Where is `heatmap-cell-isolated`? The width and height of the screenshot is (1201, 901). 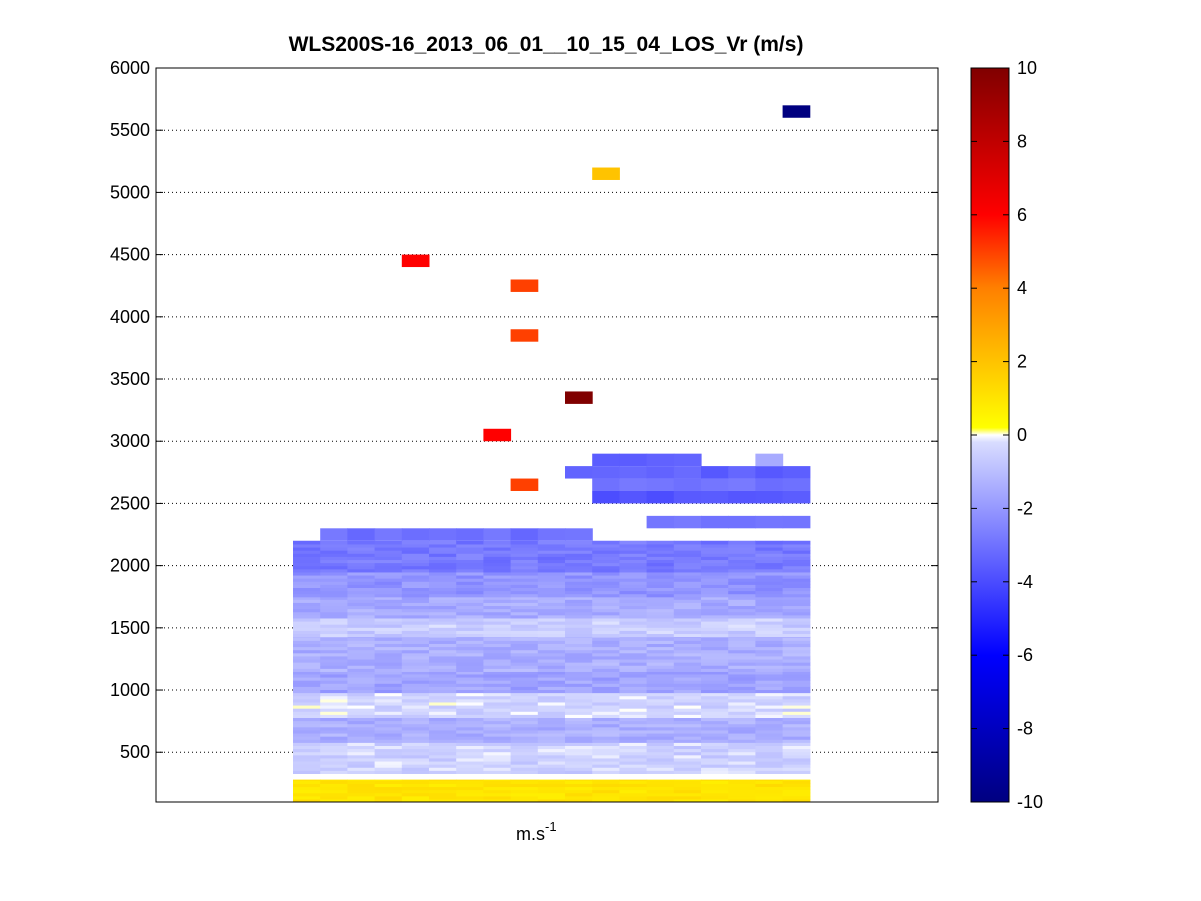 heatmap-cell-isolated is located at coordinates (524, 285).